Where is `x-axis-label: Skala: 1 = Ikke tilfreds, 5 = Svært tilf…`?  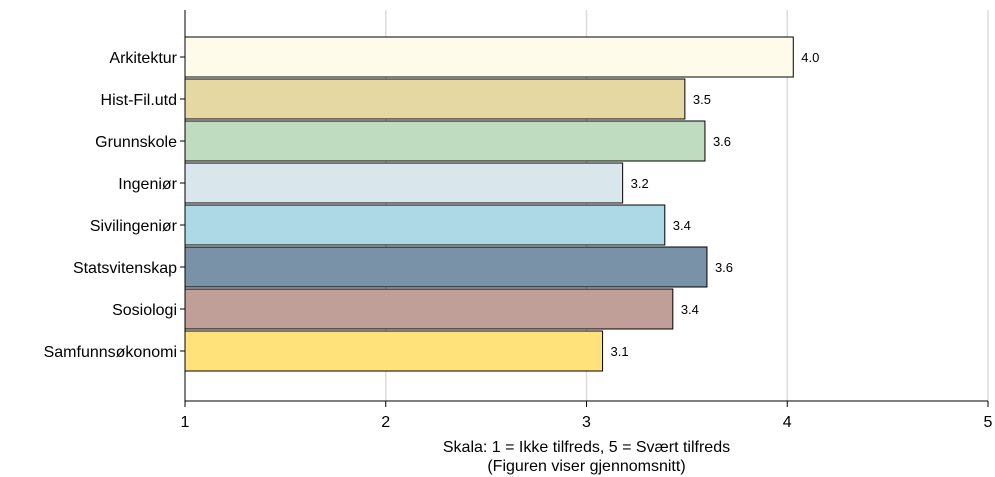
x-axis-label: Skala: 1 = Ikke tilfreds, 5 = Svært tilf… is located at coordinates (586, 447).